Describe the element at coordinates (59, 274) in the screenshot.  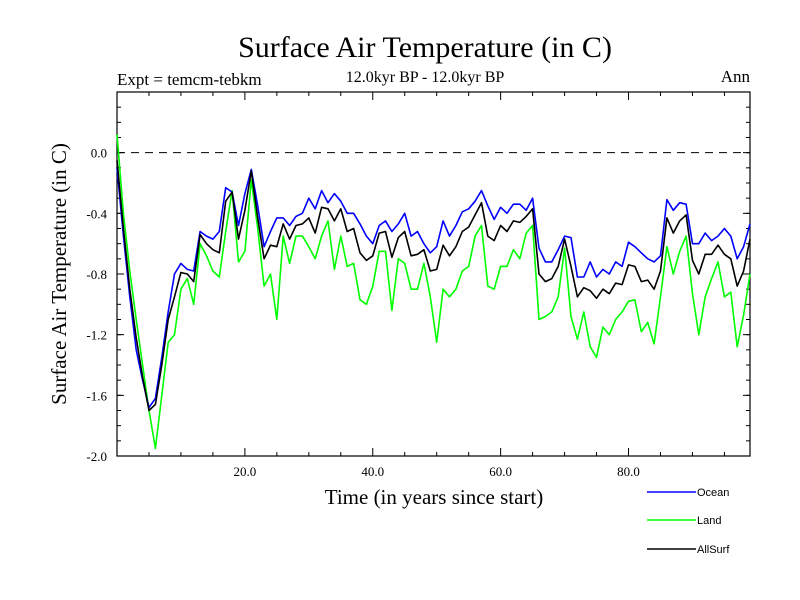
I see `y-axis-label: Surface Air Temperature (in C)` at that location.